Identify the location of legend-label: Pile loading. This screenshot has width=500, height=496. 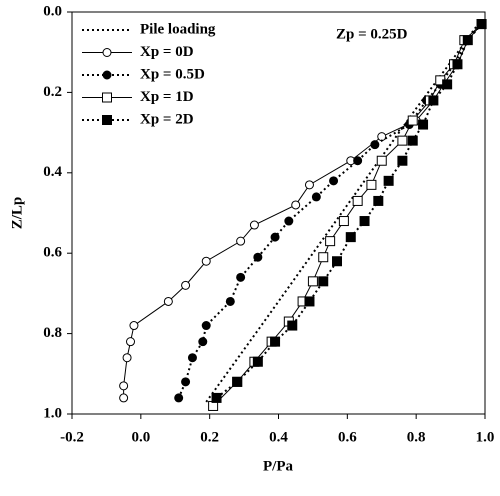
(178, 29).